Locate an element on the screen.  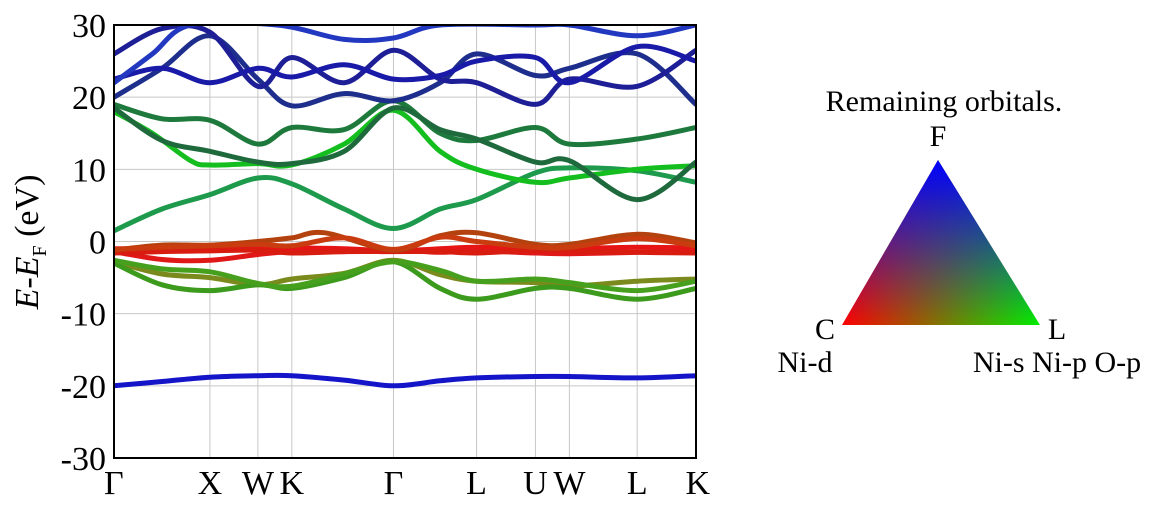
y-tick-label: 0 is located at coordinates (97, 243).